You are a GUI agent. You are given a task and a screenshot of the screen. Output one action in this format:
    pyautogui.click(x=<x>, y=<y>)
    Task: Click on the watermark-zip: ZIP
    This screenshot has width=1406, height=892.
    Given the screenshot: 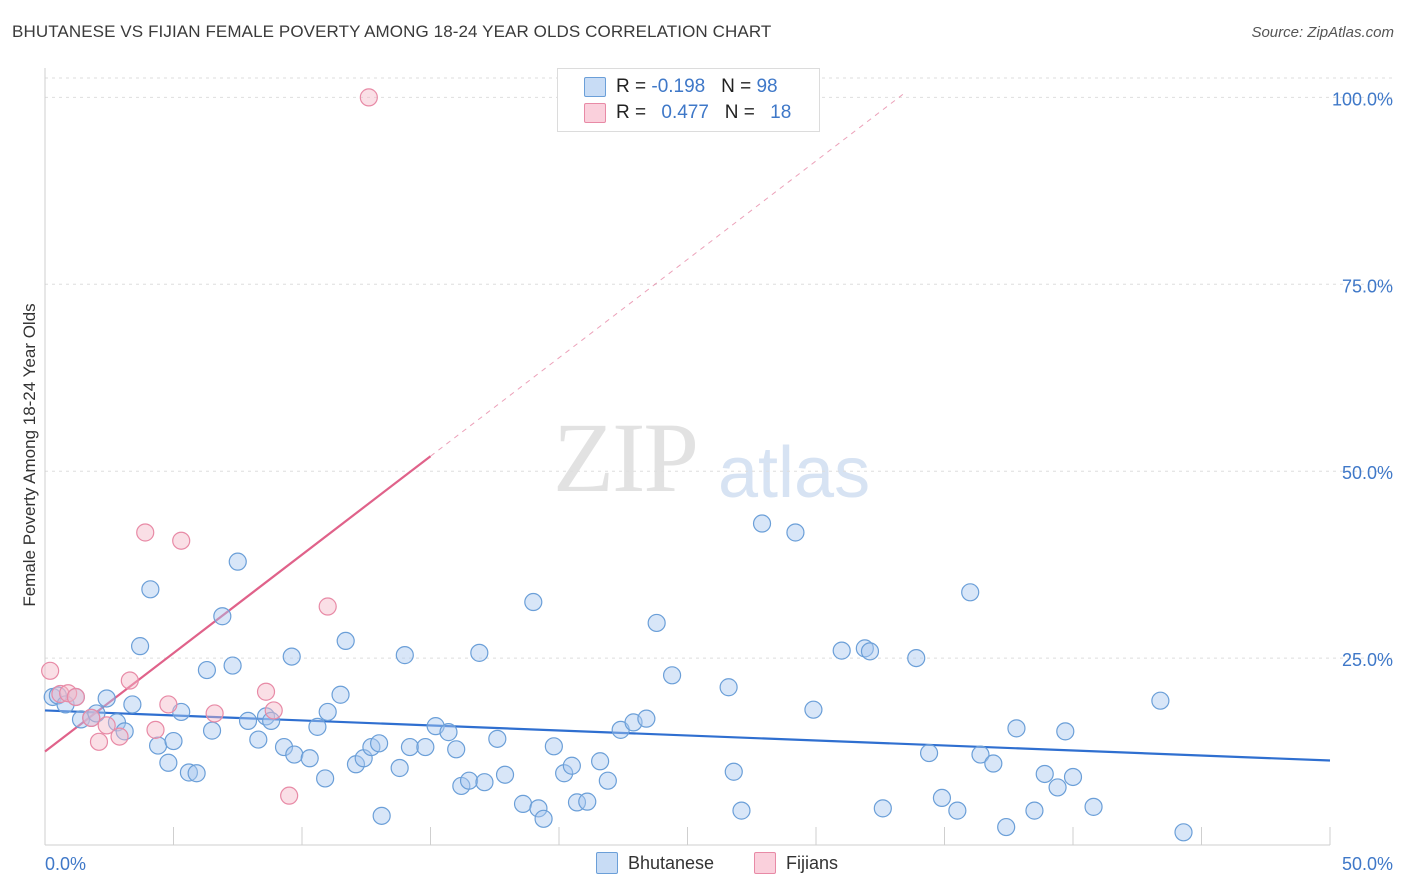 What is the action you would take?
    pyautogui.click(x=626, y=457)
    